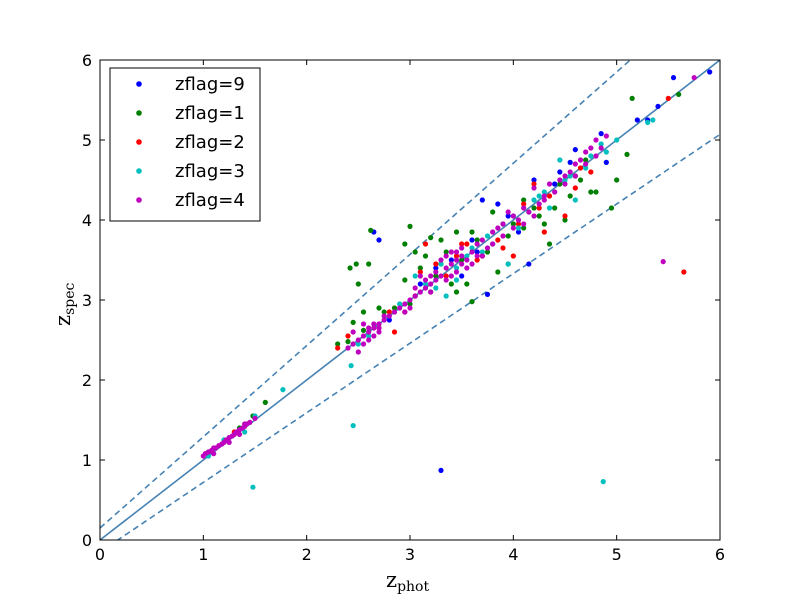 This screenshot has width=800, height=600. Describe the element at coordinates (70, 298) in the screenshot. I see `y-axis-label-sub: spec` at that location.